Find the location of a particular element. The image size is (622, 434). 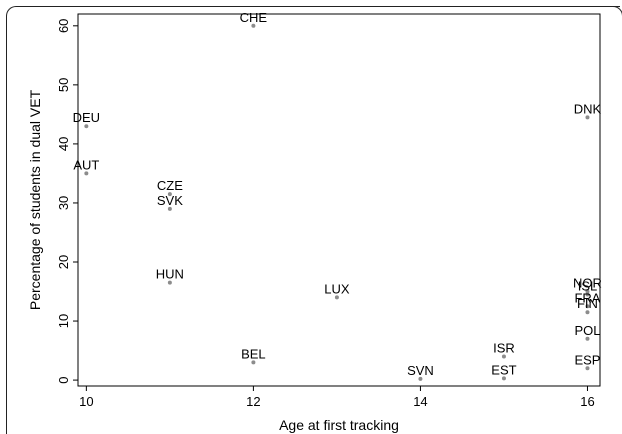

point-label-fin: FIN is located at coordinates (587, 303).